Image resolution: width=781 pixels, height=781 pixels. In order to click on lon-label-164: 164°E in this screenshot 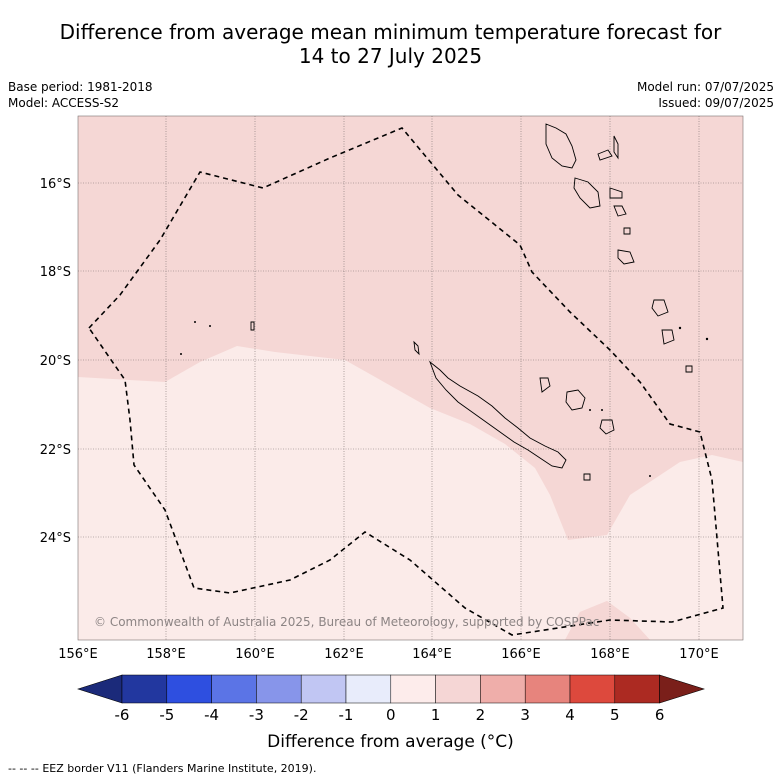, I will do `click(432, 654)`.